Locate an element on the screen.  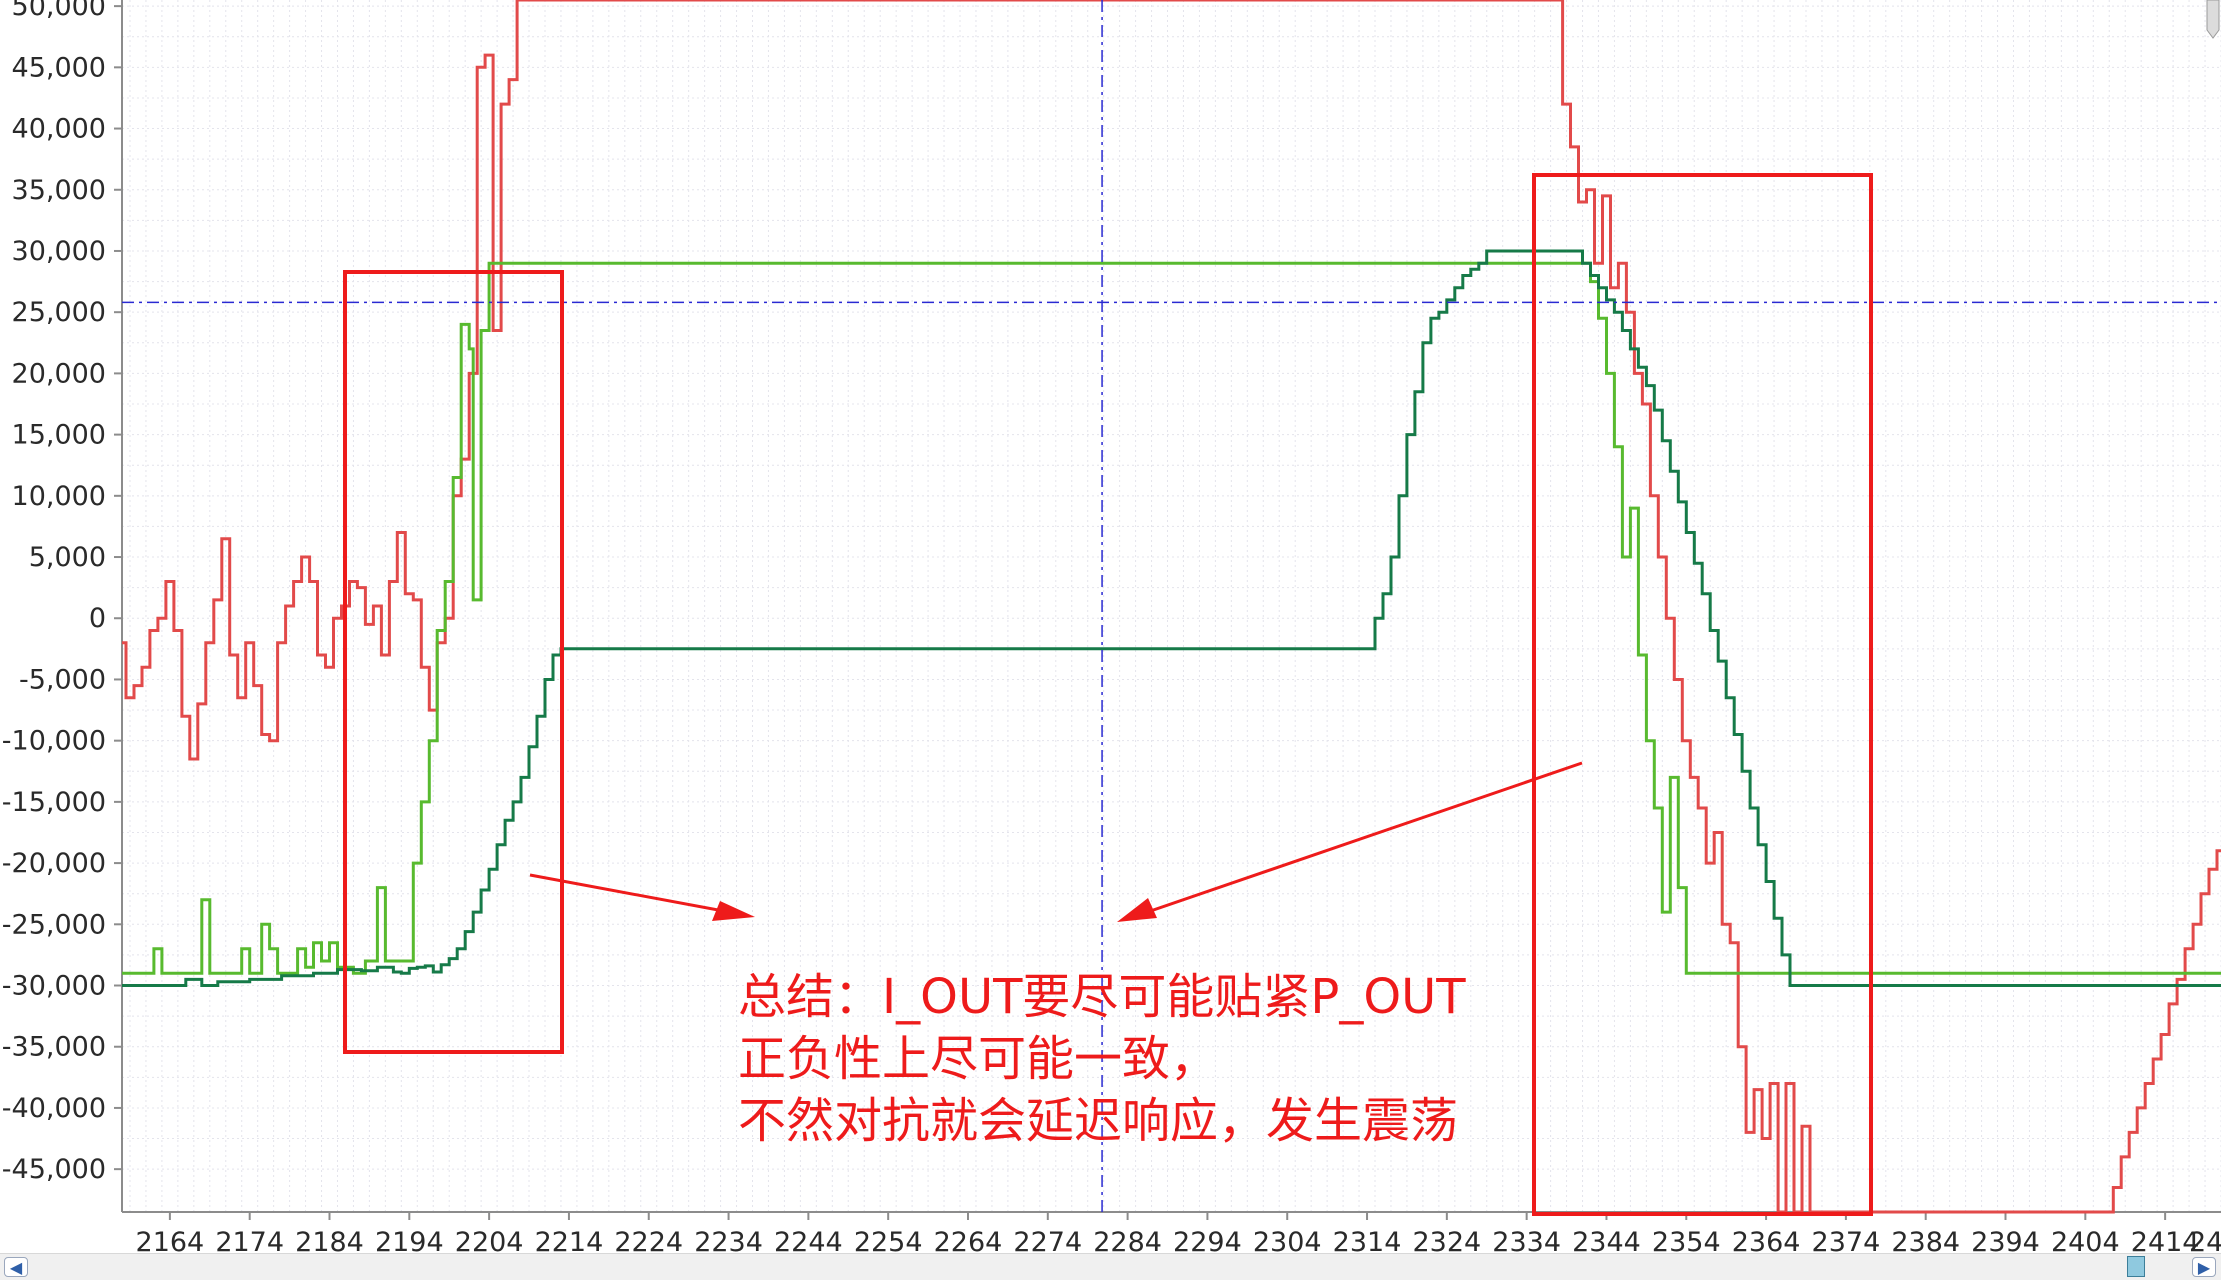
y-tick-label: 30,000 is located at coordinates (59, 251).